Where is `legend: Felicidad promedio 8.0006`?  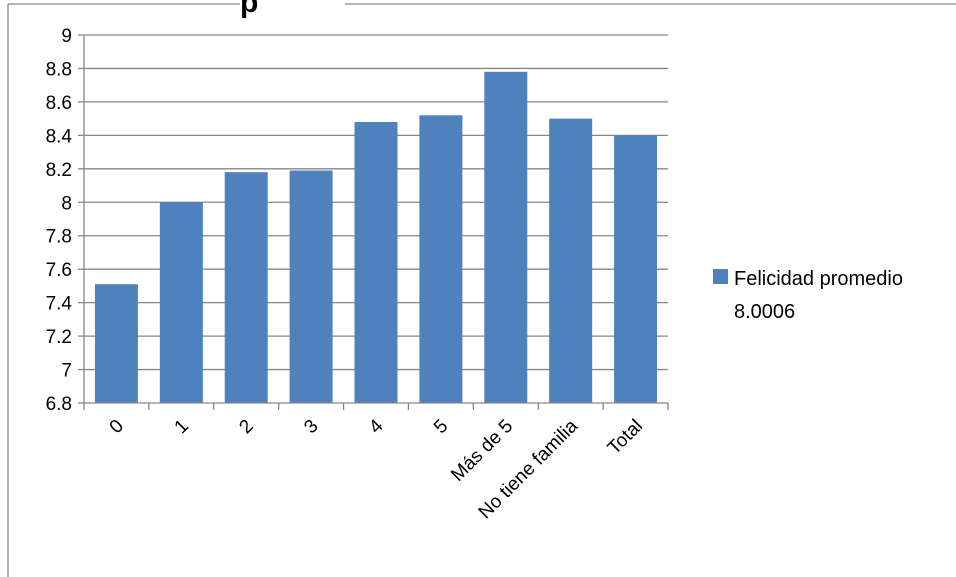
legend: Felicidad promedio 8.0006 is located at coordinates (808, 295).